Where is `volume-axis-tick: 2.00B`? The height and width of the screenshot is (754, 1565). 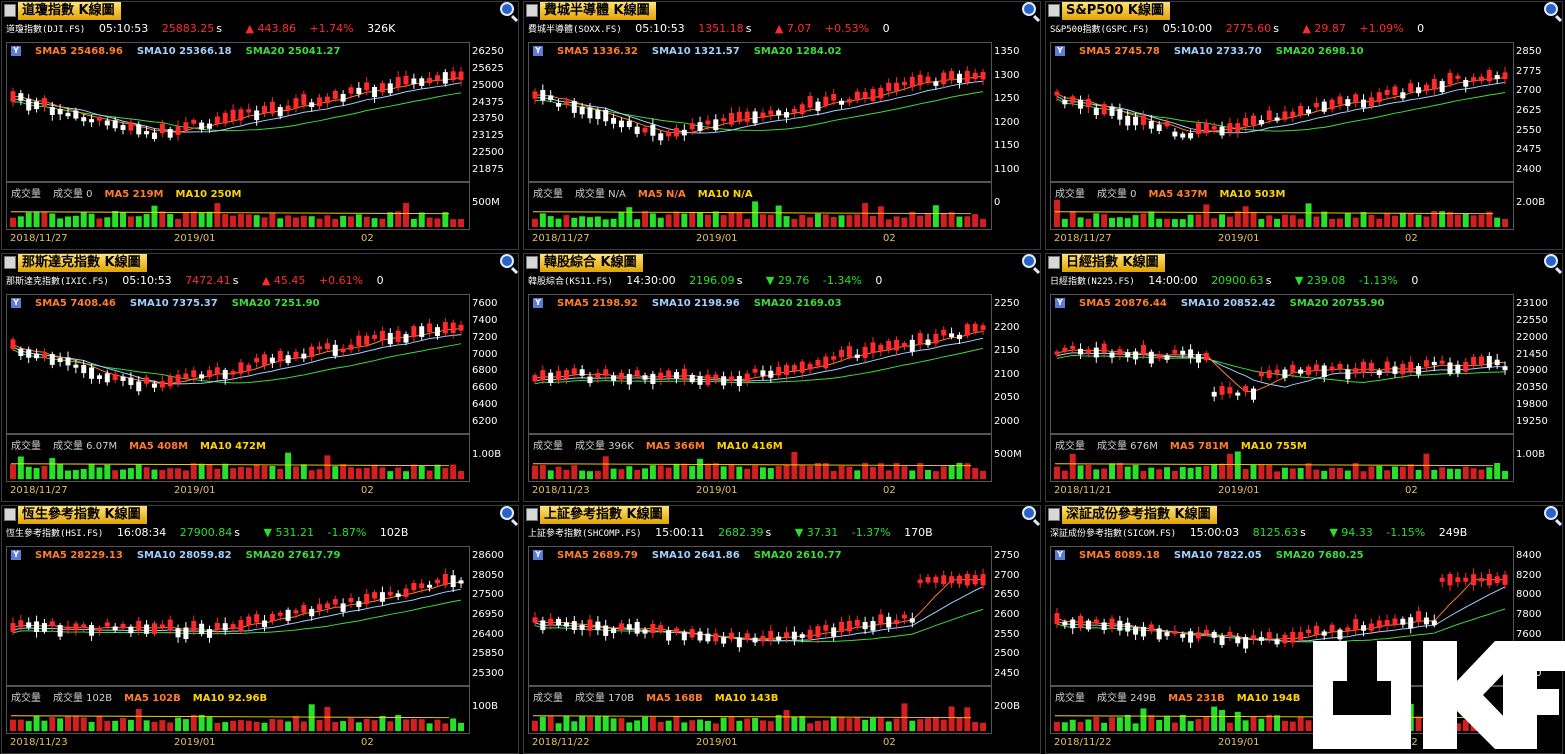 volume-axis-tick: 2.00B is located at coordinates (1531, 202).